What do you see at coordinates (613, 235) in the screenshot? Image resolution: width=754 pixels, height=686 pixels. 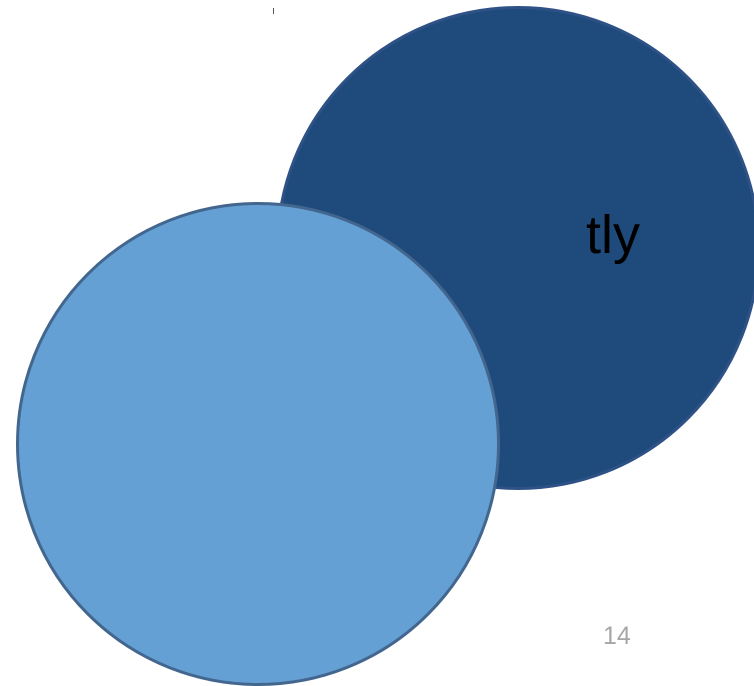 I see `slide-body-text: tly` at bounding box center [613, 235].